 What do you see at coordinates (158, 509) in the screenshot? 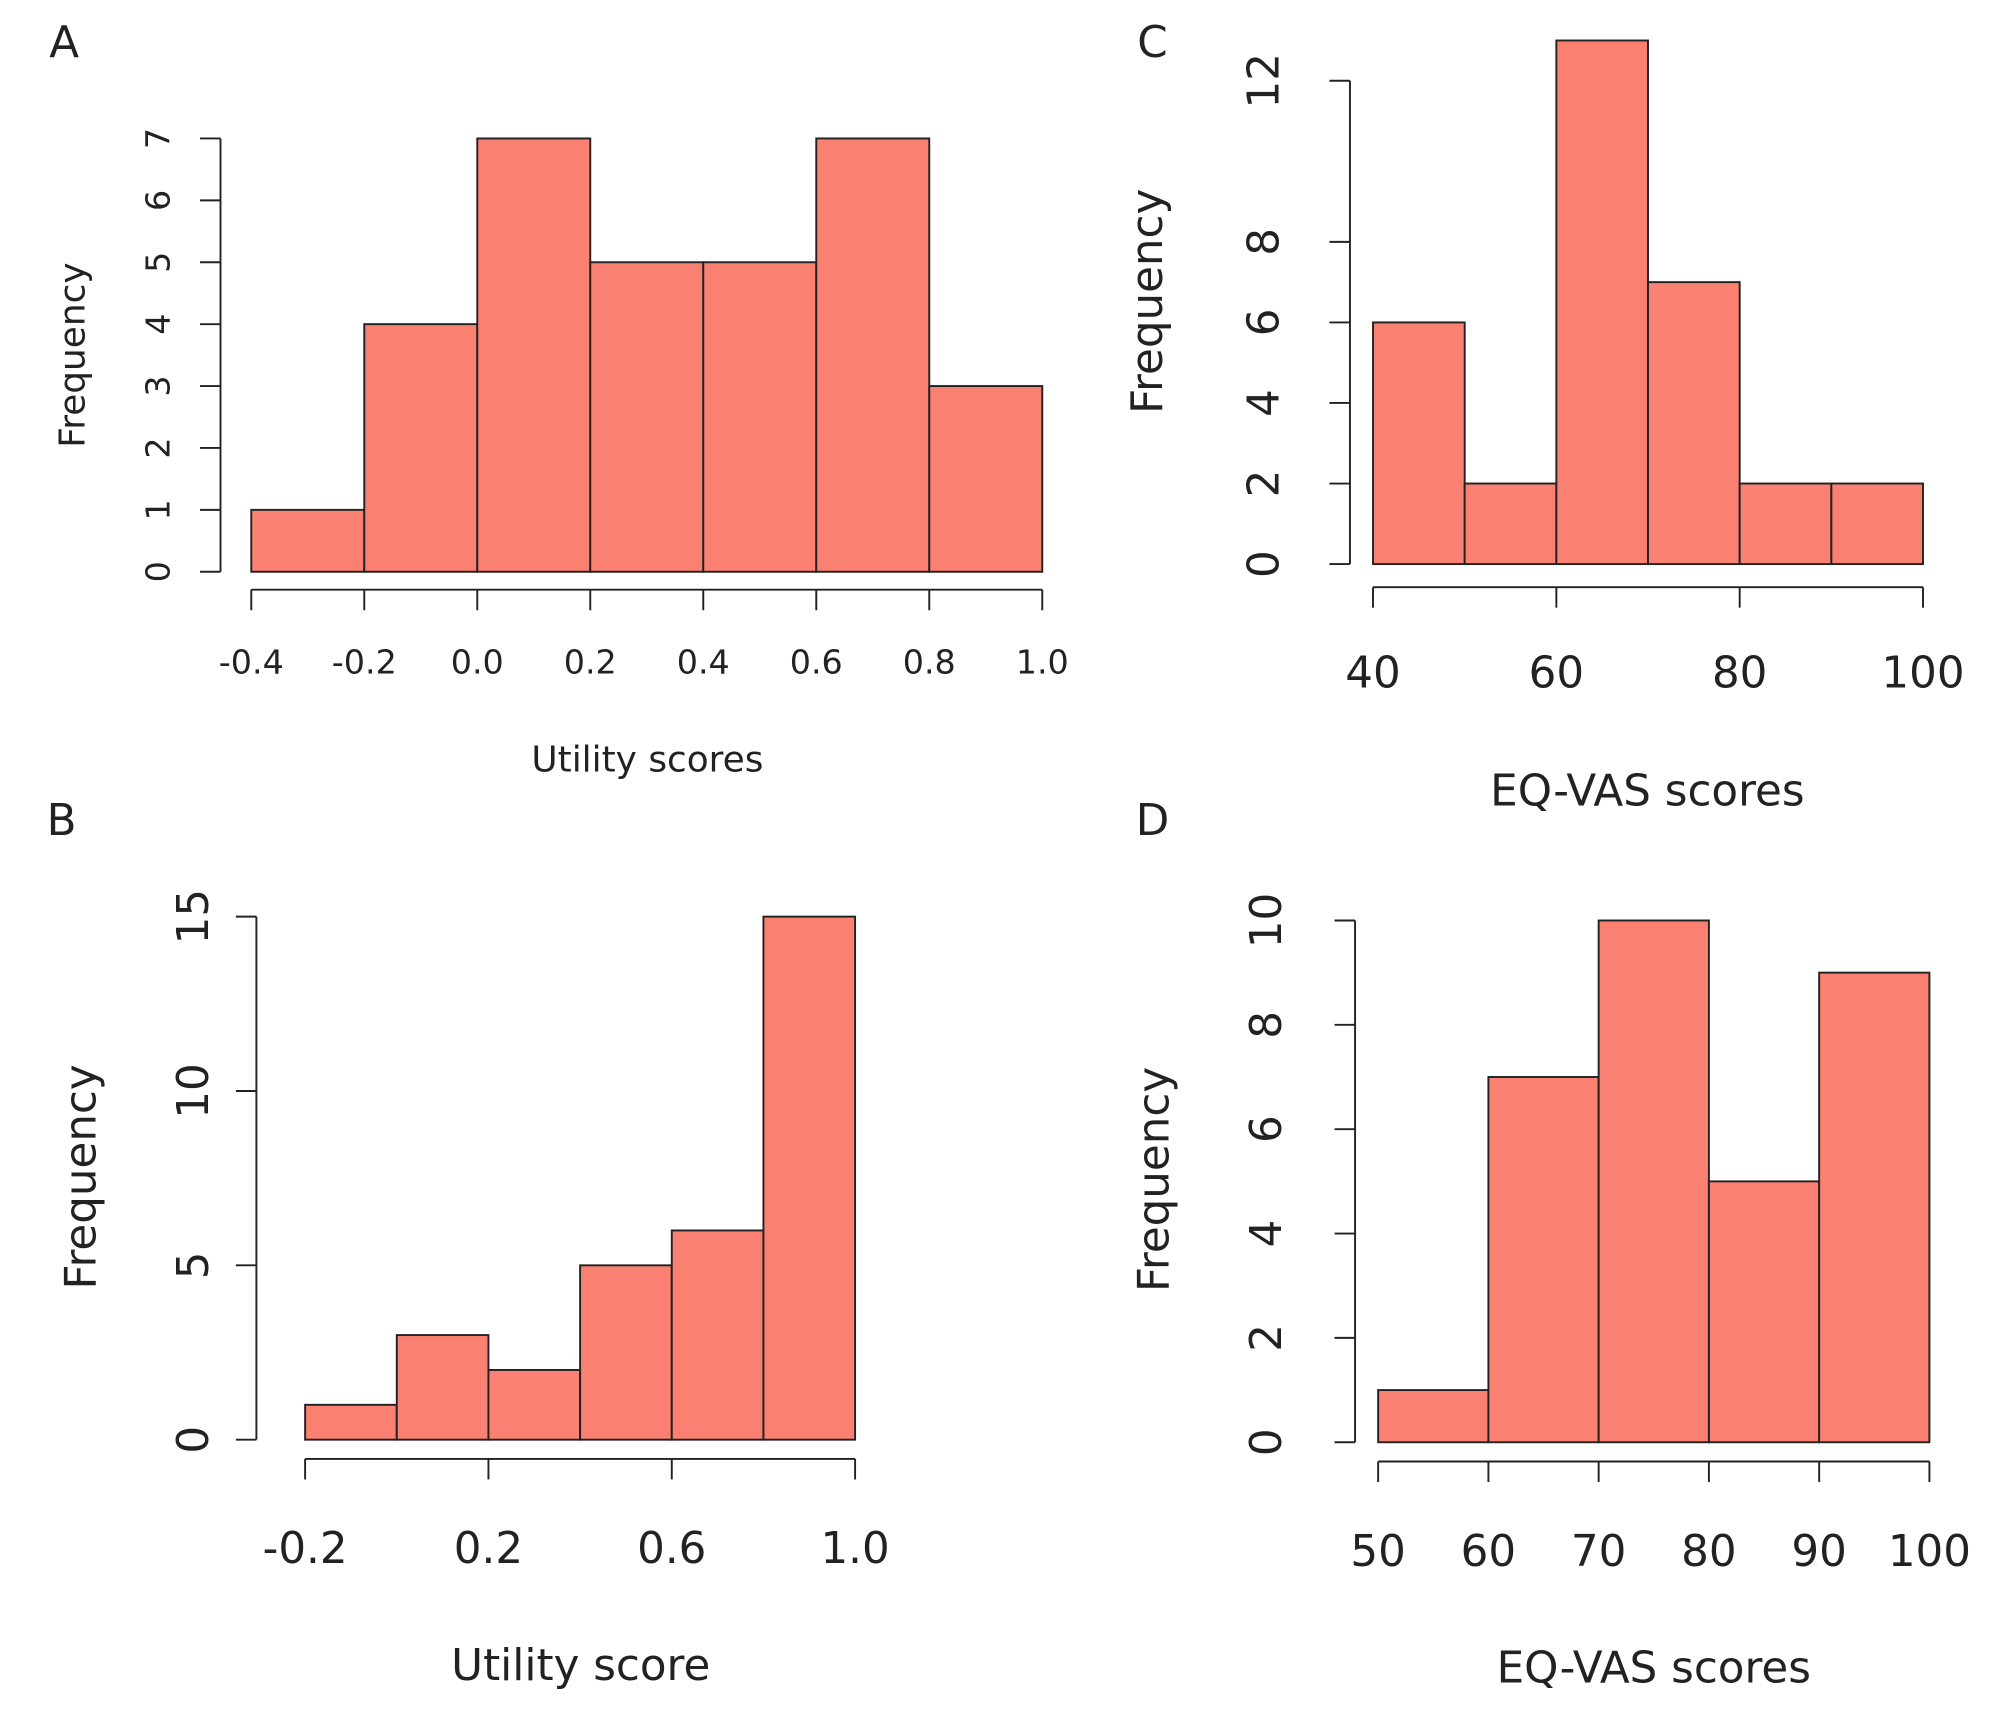
I see `y-tick-label: 1` at bounding box center [158, 509].